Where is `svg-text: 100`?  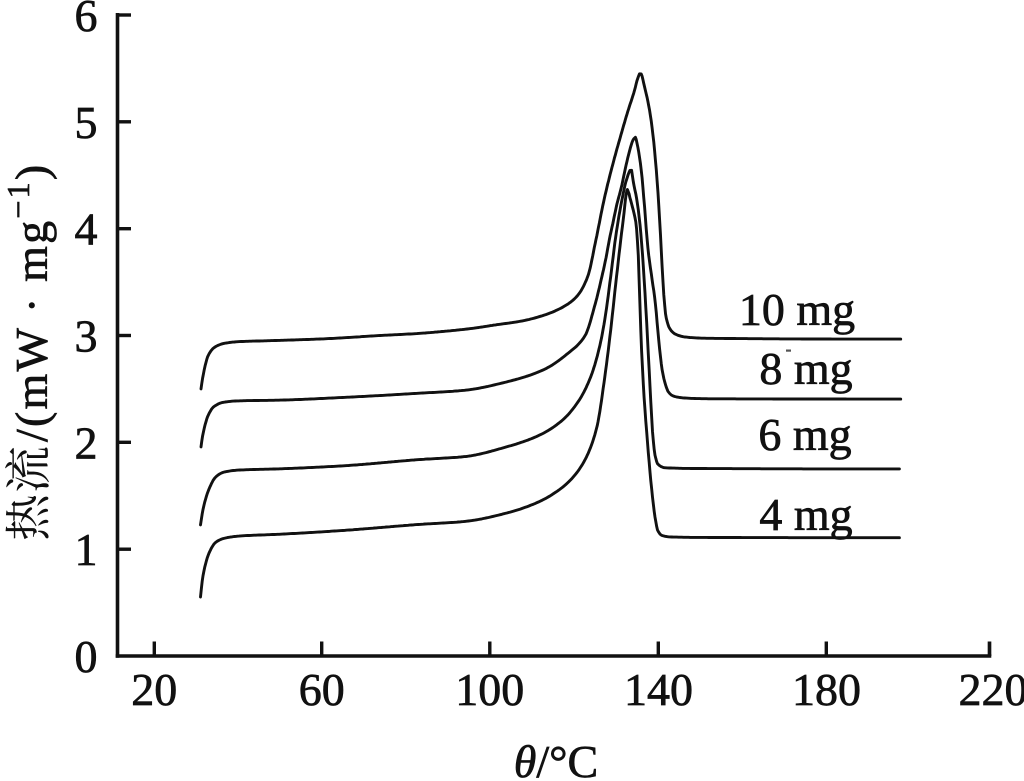 svg-text: 100 is located at coordinates (489, 689).